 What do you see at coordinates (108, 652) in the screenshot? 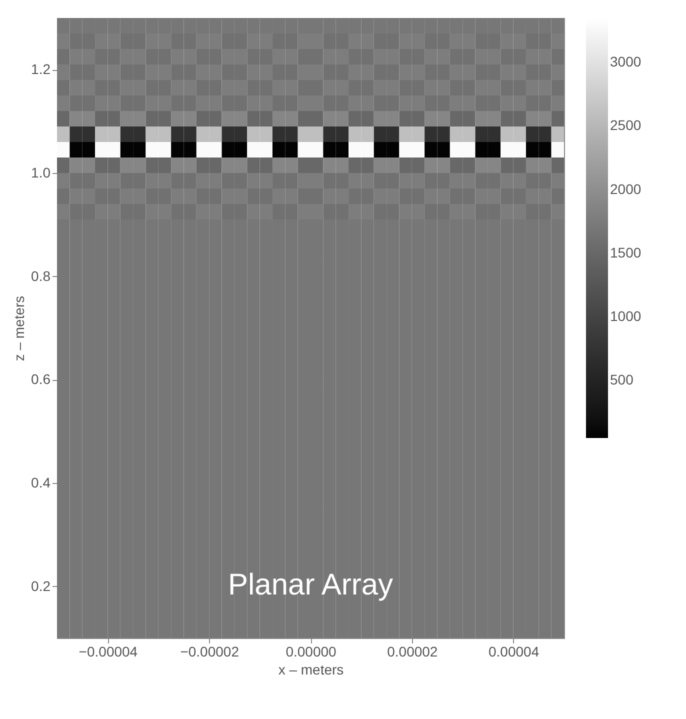
I see `x-tick-label: −0.00004` at bounding box center [108, 652].